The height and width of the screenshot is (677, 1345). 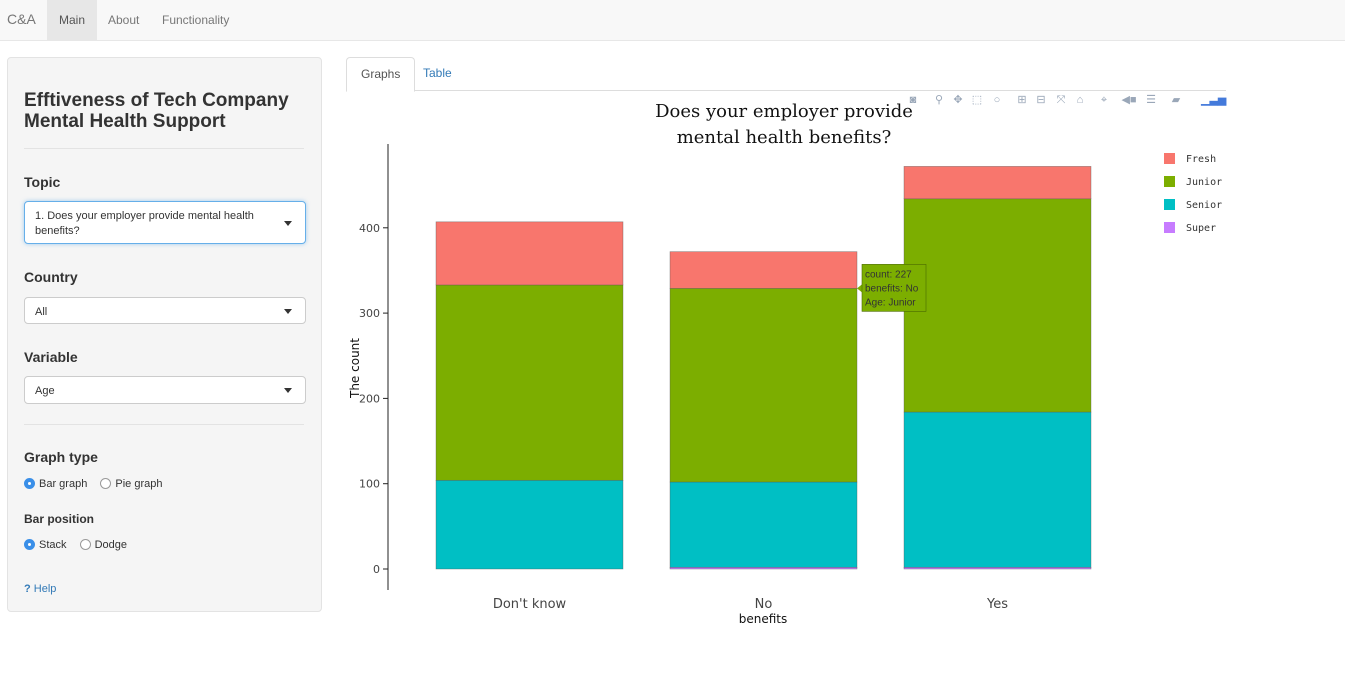 I want to click on variable-label: Variable, so click(x=51, y=357).